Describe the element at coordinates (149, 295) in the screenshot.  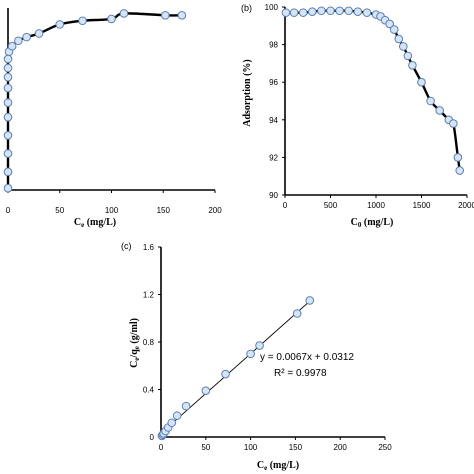
I see `panel-c-y-tick-label: 1.2` at that location.